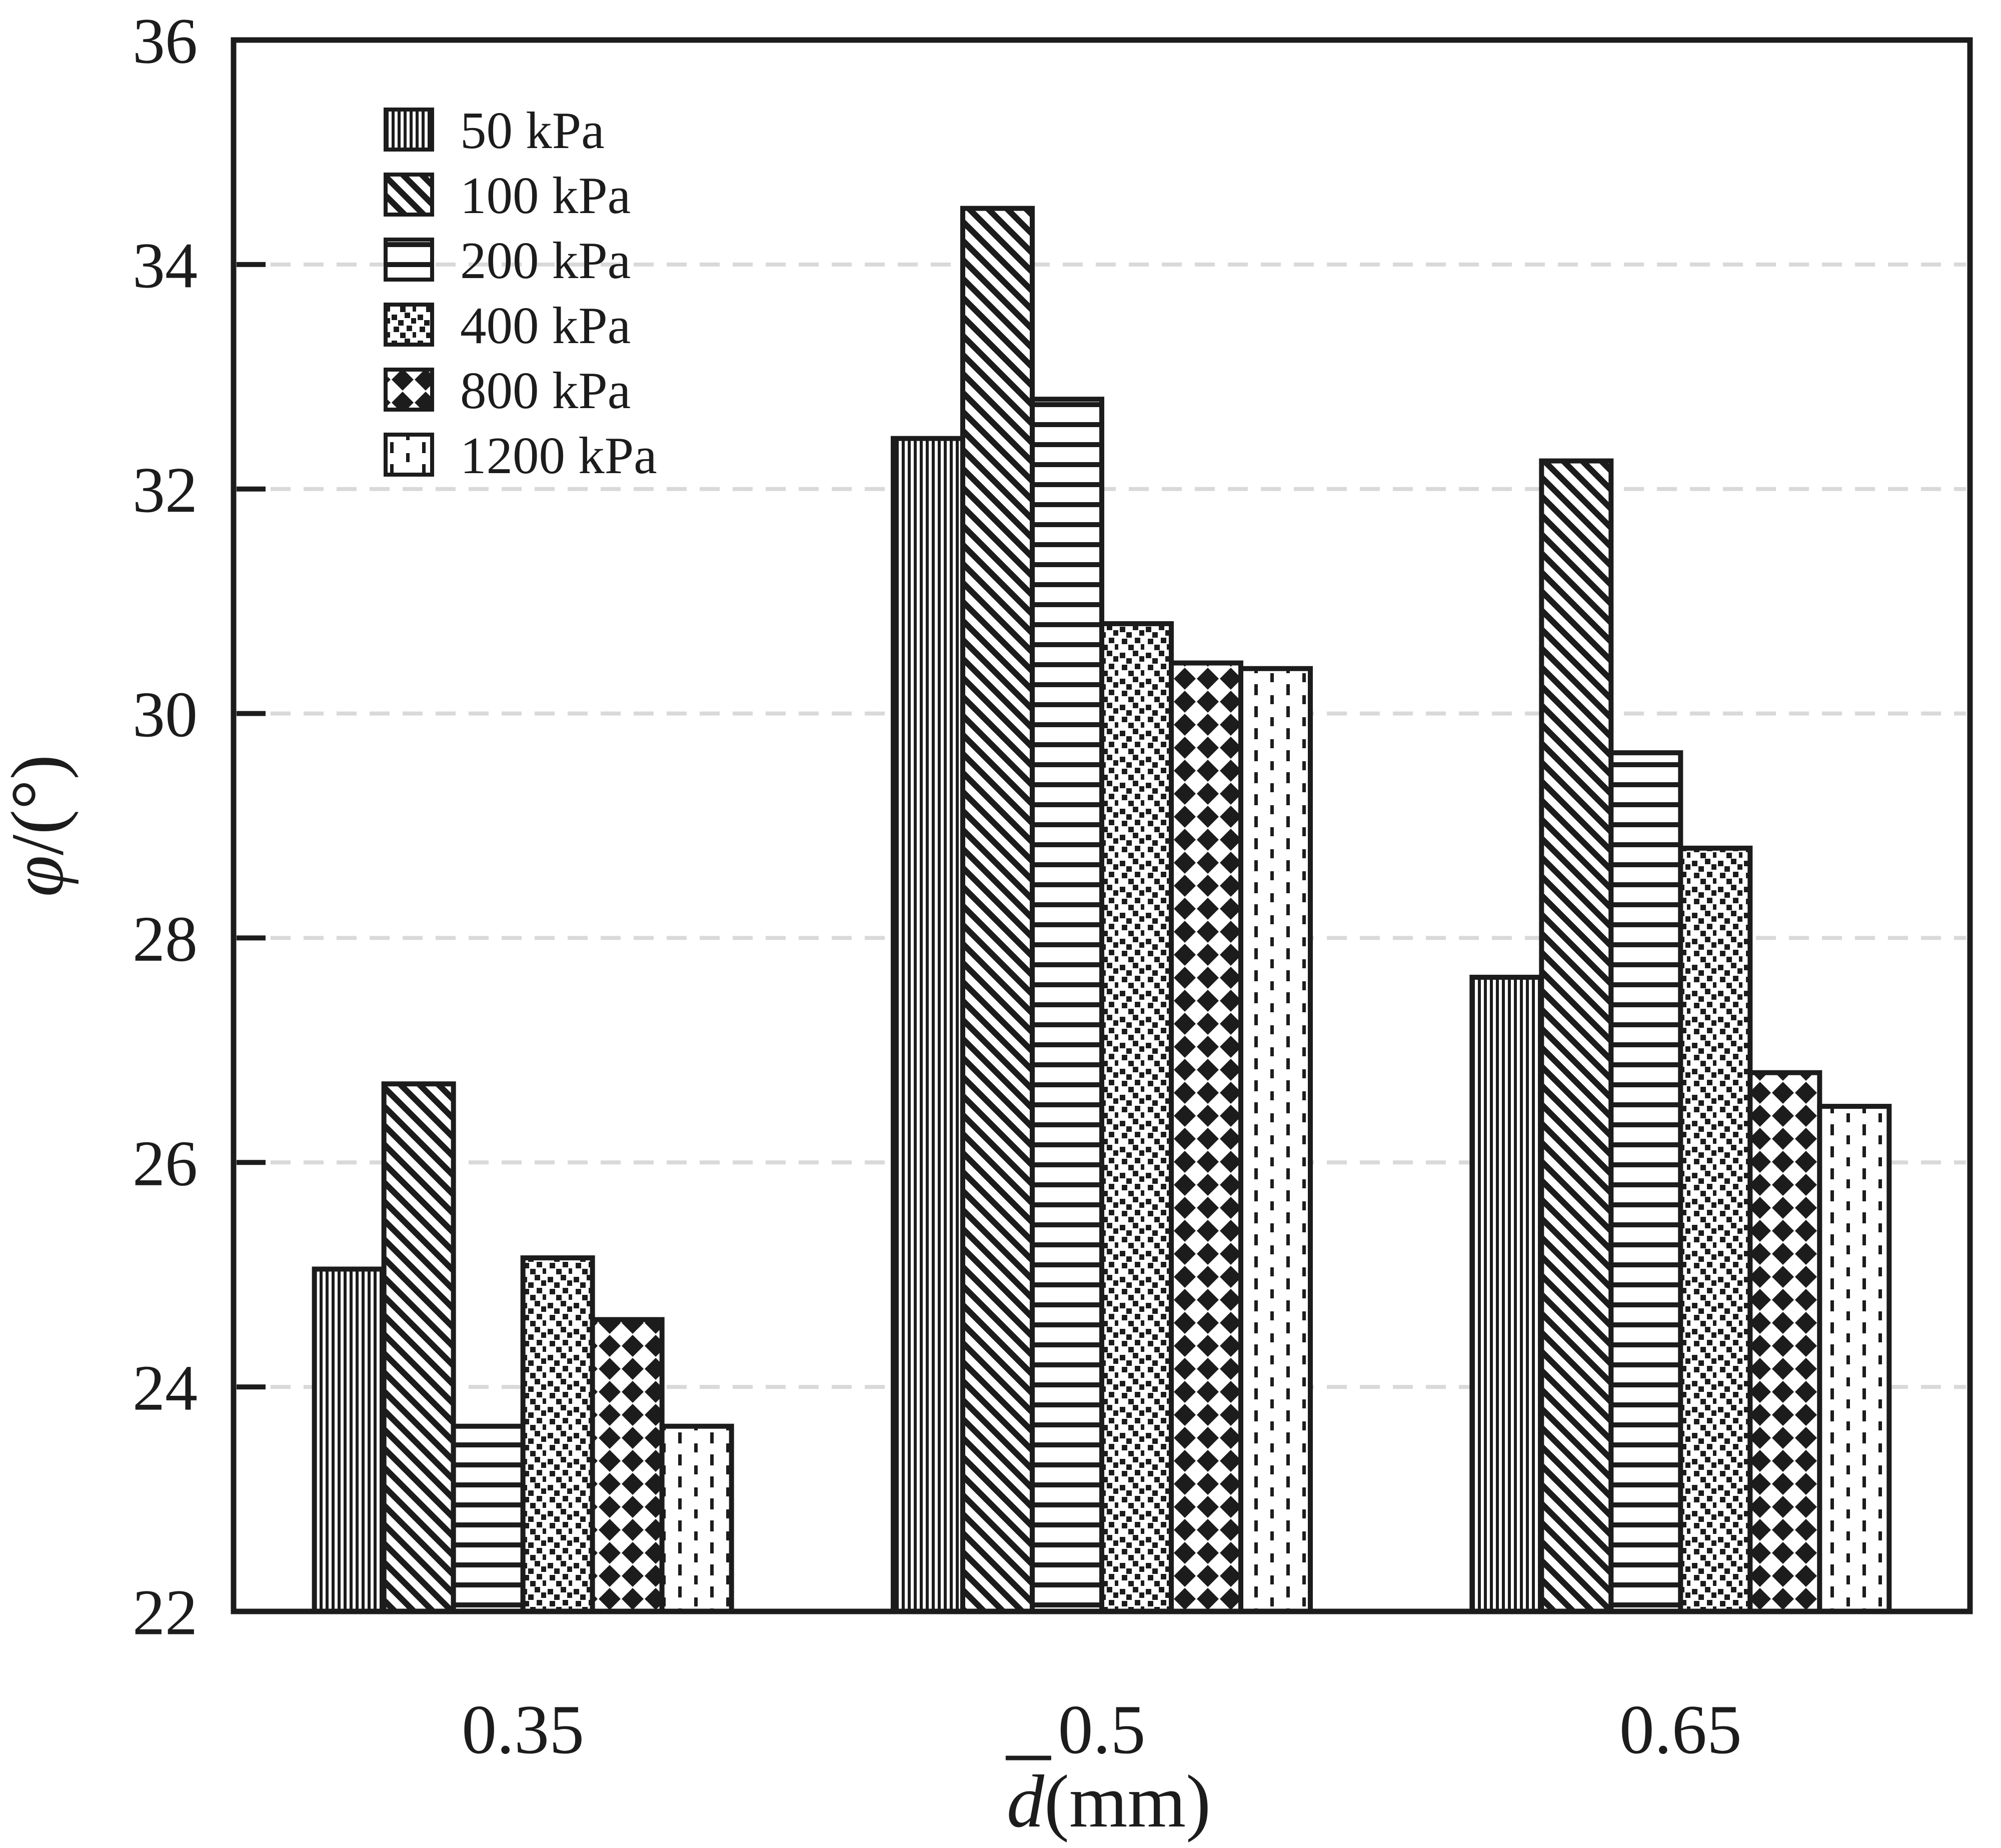 The height and width of the screenshot is (1848, 2001). I want to click on bar-200-kPa-0.5, so click(1067, 1005).